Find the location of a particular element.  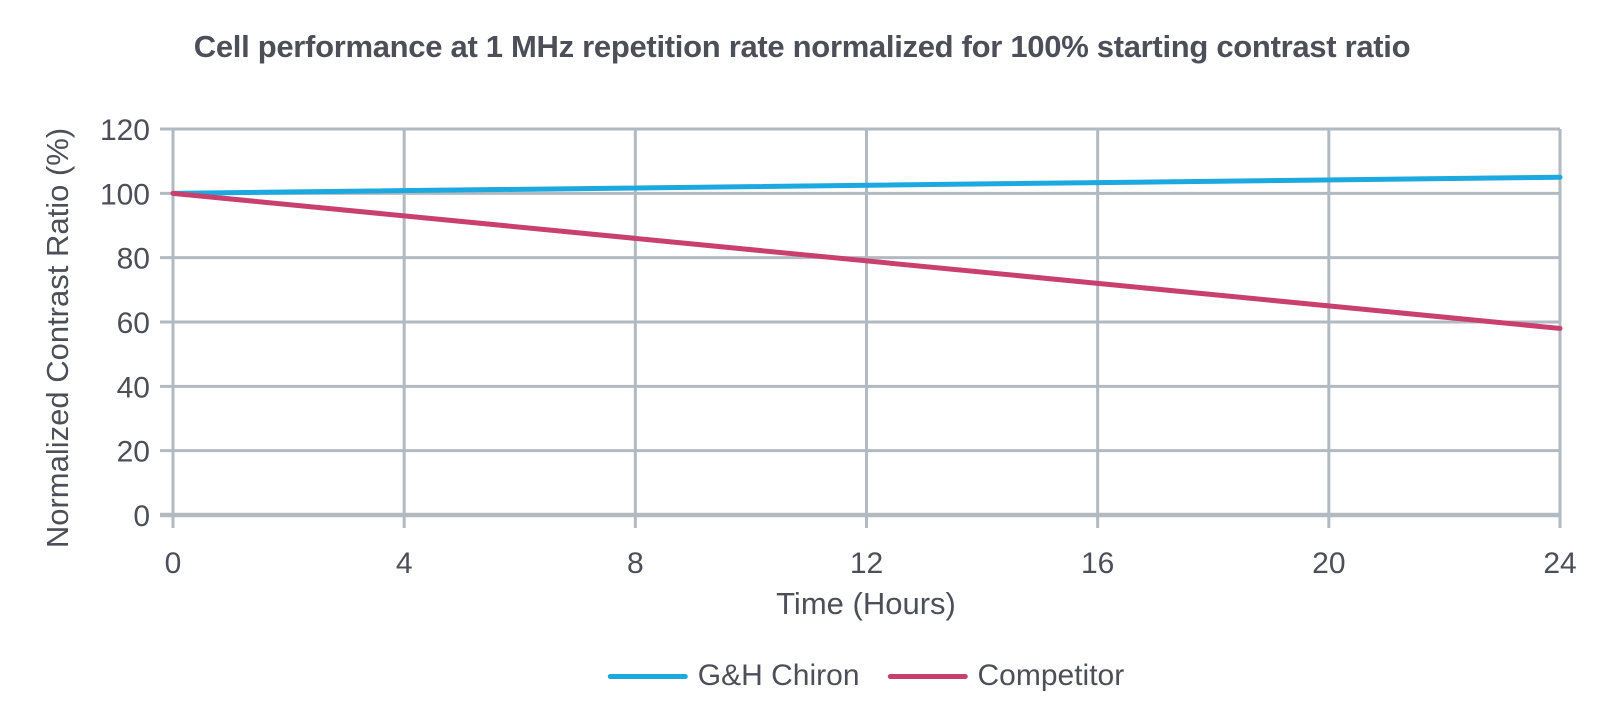

y-tick-label: 120 is located at coordinates (125, 130).